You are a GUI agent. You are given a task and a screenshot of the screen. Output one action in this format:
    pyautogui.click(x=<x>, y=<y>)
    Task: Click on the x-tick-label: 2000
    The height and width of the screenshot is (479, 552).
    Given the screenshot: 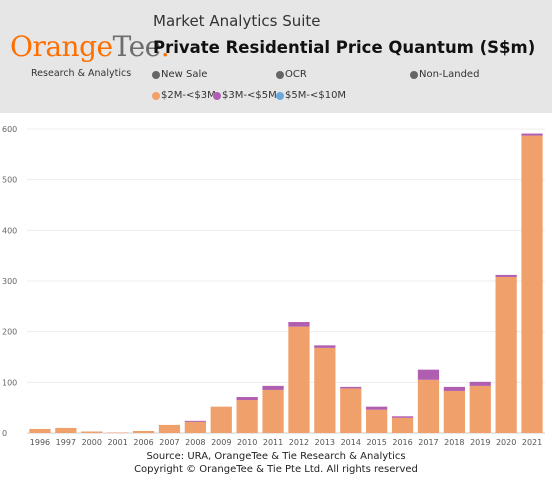 What is the action you would take?
    pyautogui.click(x=92, y=442)
    